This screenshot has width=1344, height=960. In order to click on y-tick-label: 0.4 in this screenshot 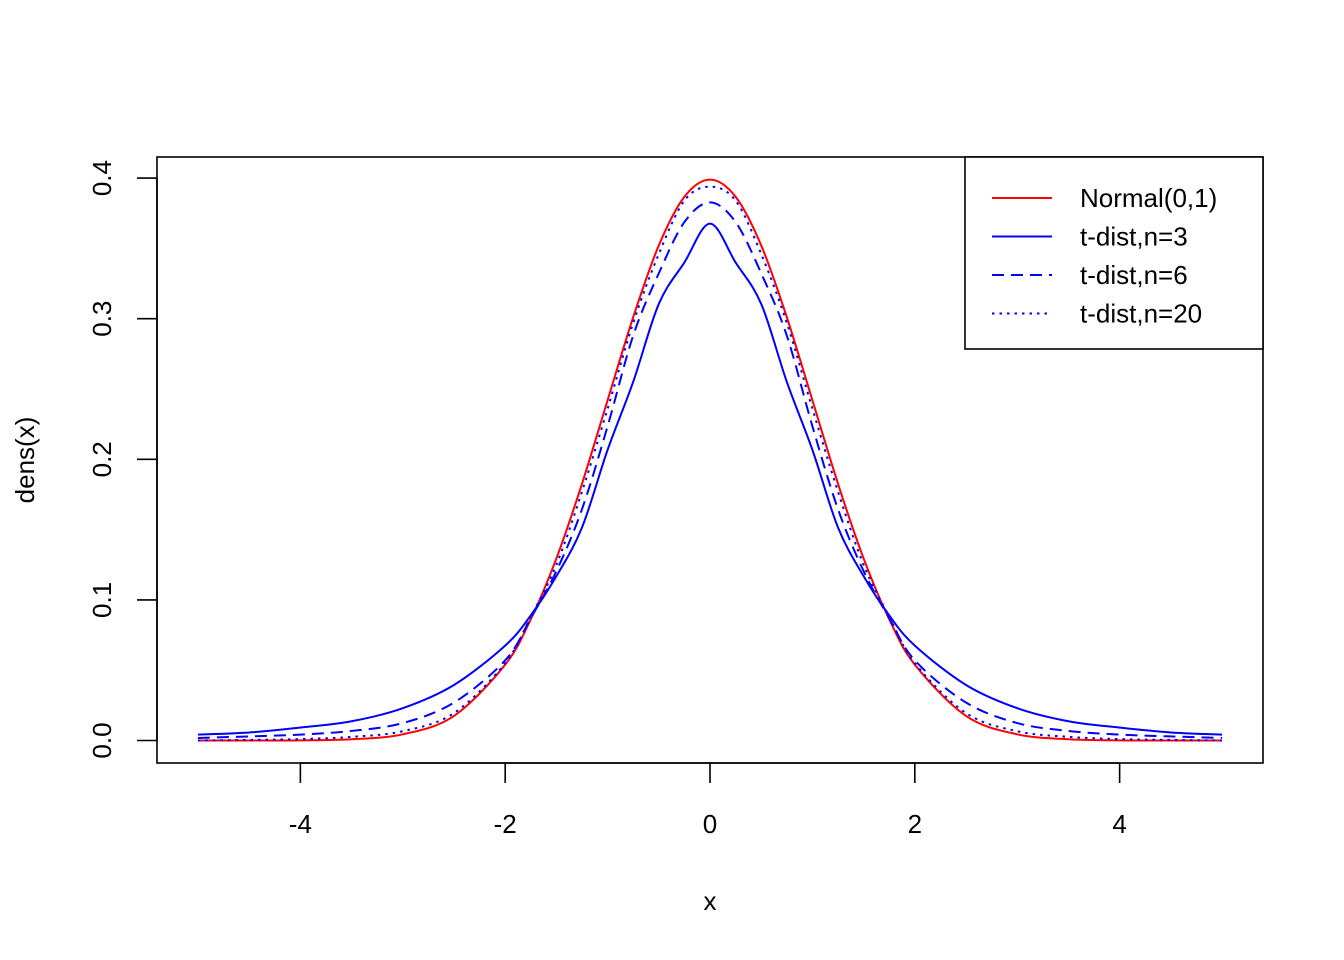, I will do `click(102, 178)`.